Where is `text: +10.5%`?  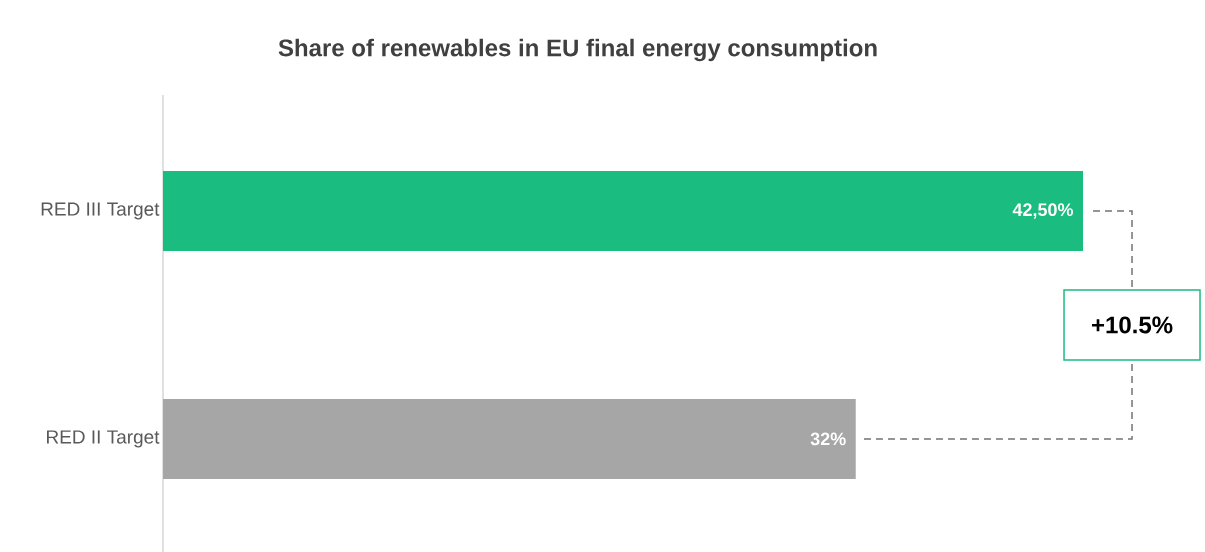 text: +10.5% is located at coordinates (1132, 325).